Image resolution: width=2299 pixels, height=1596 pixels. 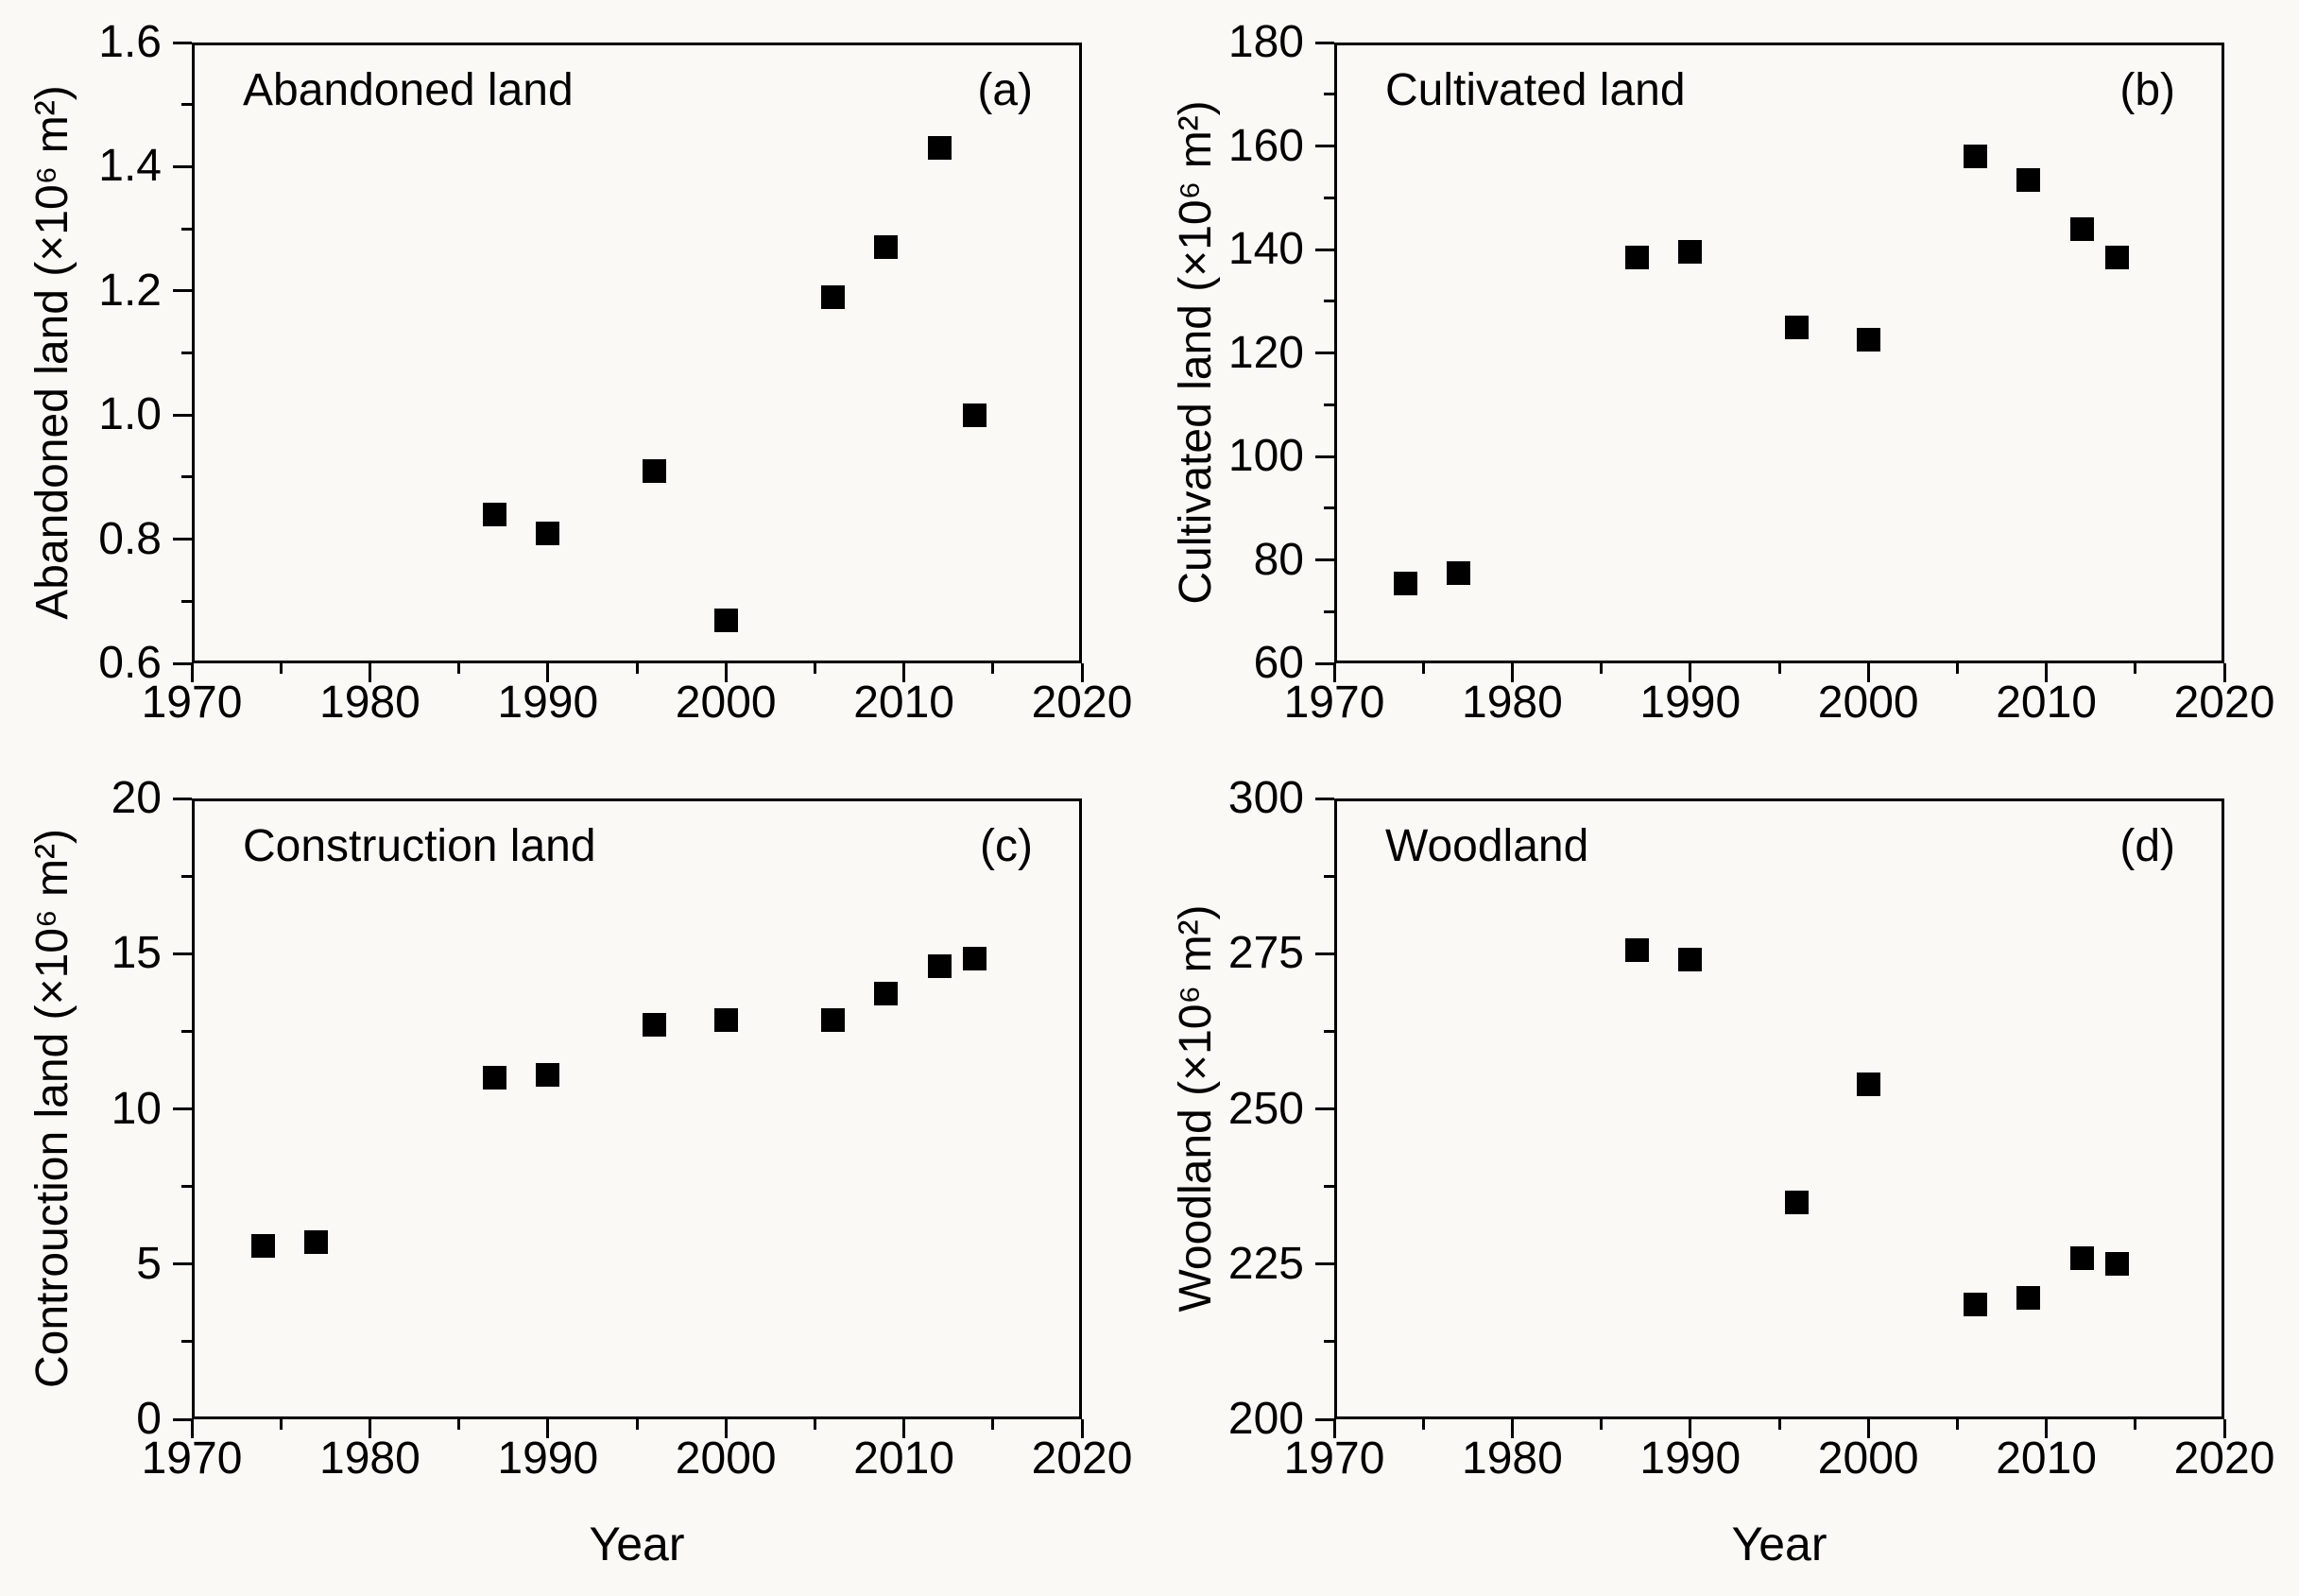 I want to click on panel-title-b: Cultivated land, so click(x=1535, y=90).